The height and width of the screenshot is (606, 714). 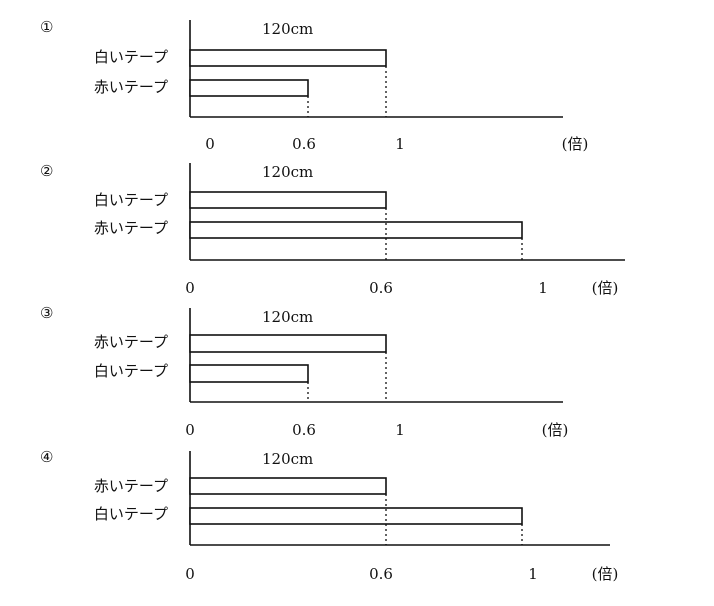 What do you see at coordinates (46, 313) in the screenshot?
I see `problem-number: ③` at bounding box center [46, 313].